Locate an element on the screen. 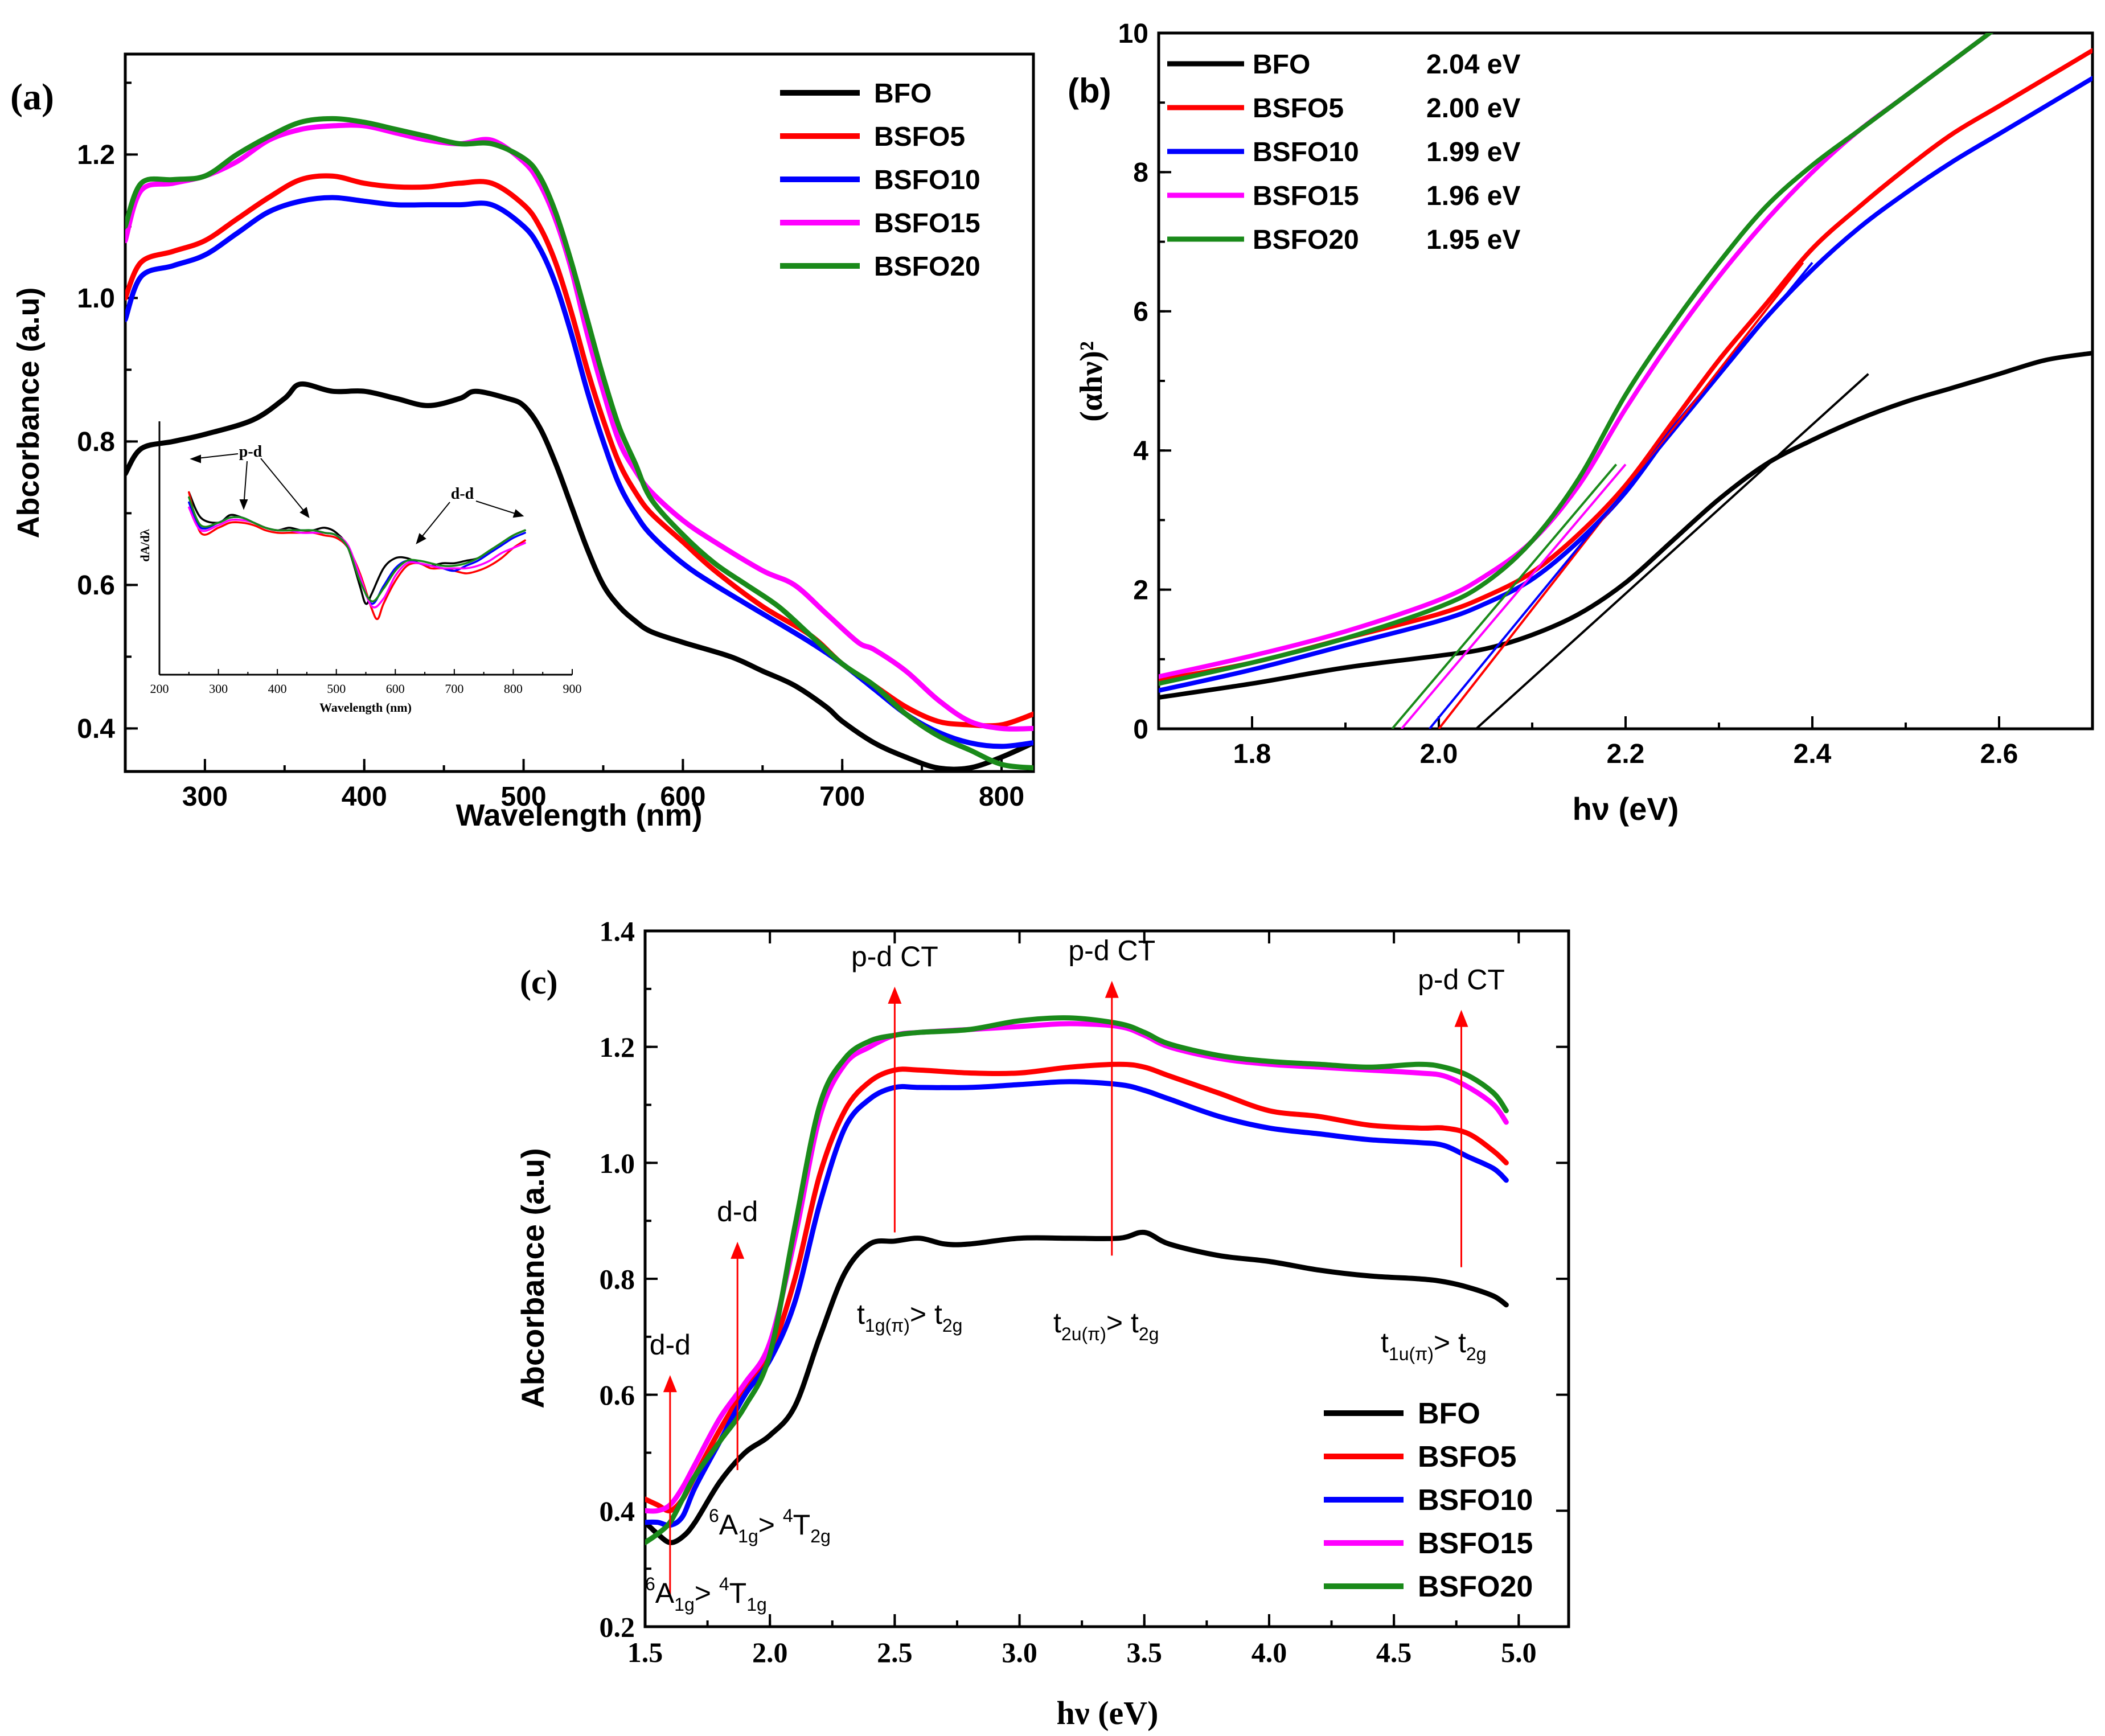 The image size is (2105, 1736). annotation-bottom-2: t1g(π)> t2g is located at coordinates (909, 1317).